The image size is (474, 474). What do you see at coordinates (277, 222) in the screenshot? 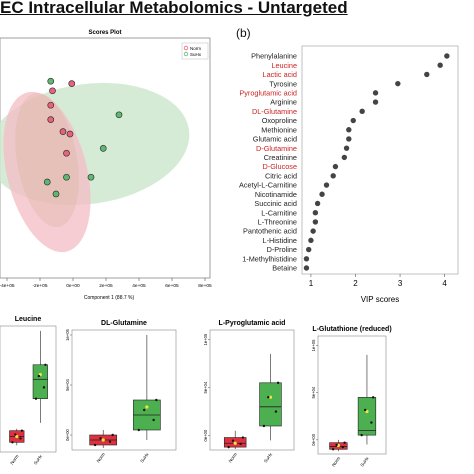
I see `vip-label: L-Threonine` at bounding box center [277, 222].